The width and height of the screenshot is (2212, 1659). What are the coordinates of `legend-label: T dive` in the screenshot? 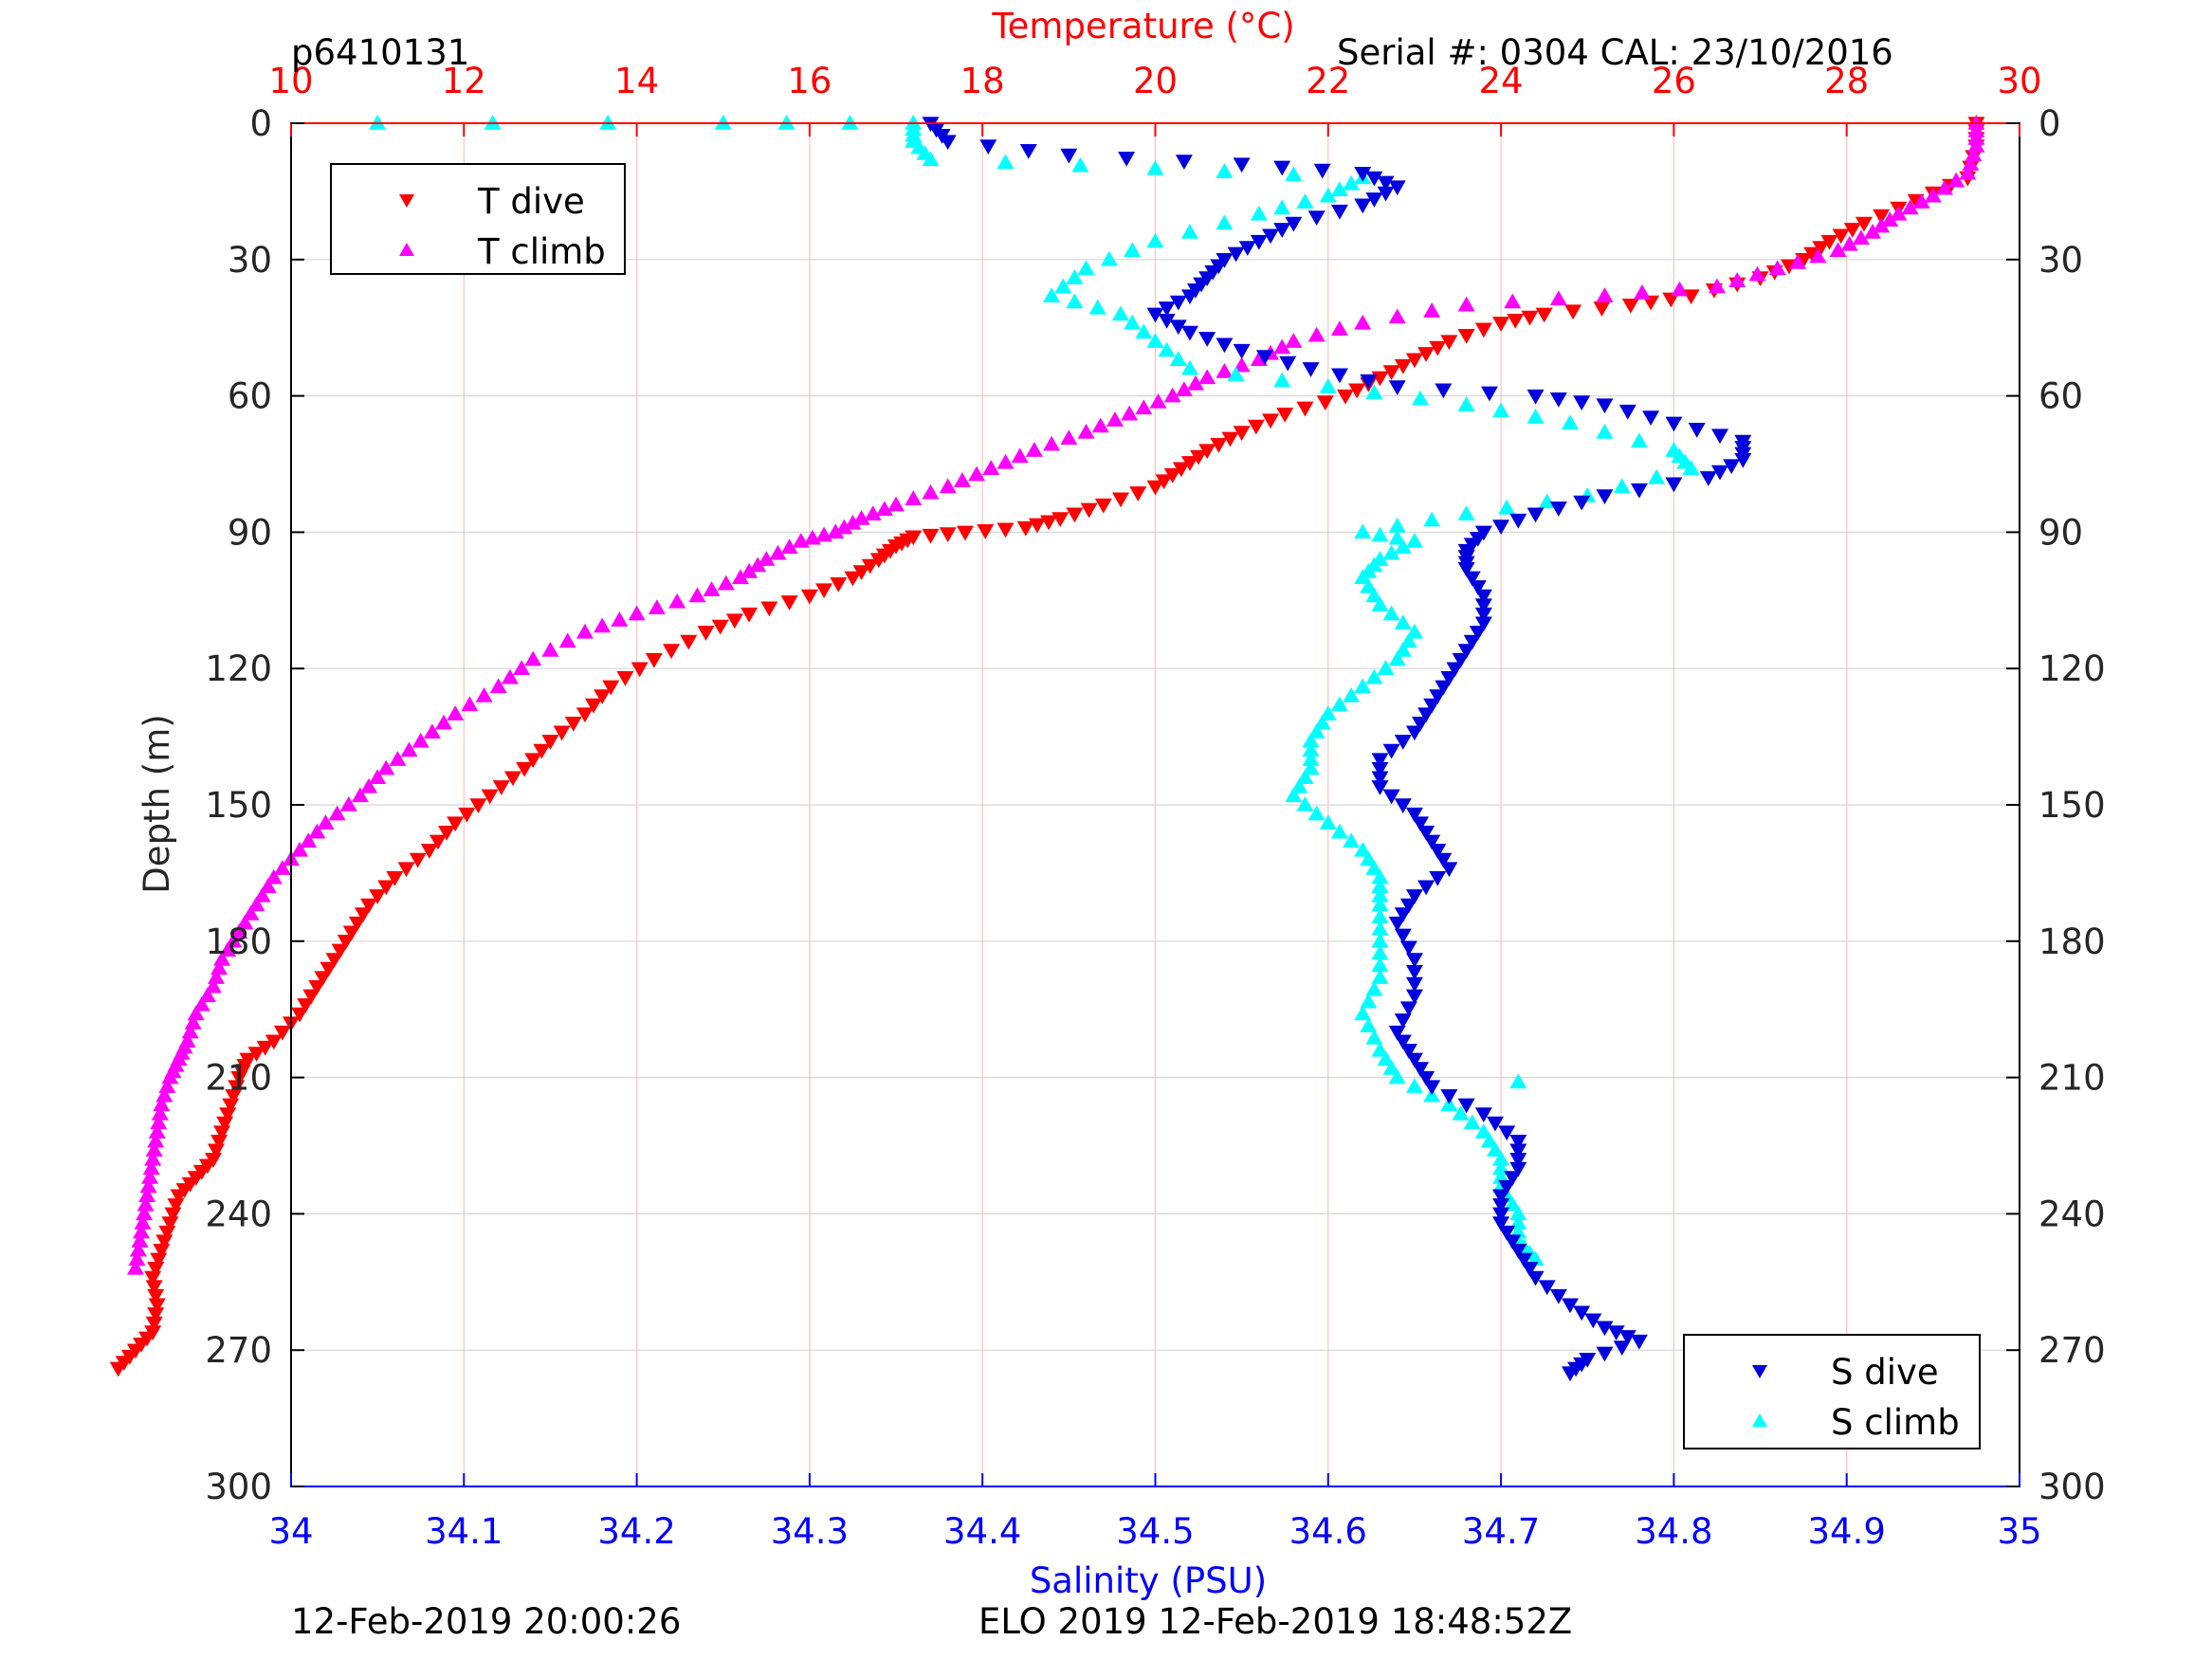 It's located at (531, 201).